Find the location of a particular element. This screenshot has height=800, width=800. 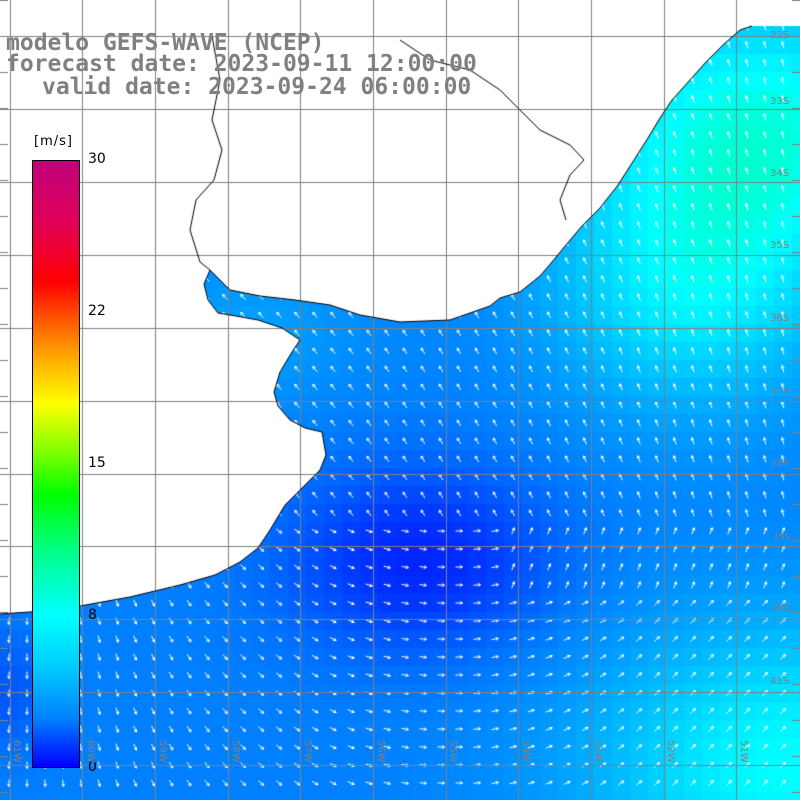

forecast-date: forecast date: 2023-09-11 12:00:00 is located at coordinates (241, 64).